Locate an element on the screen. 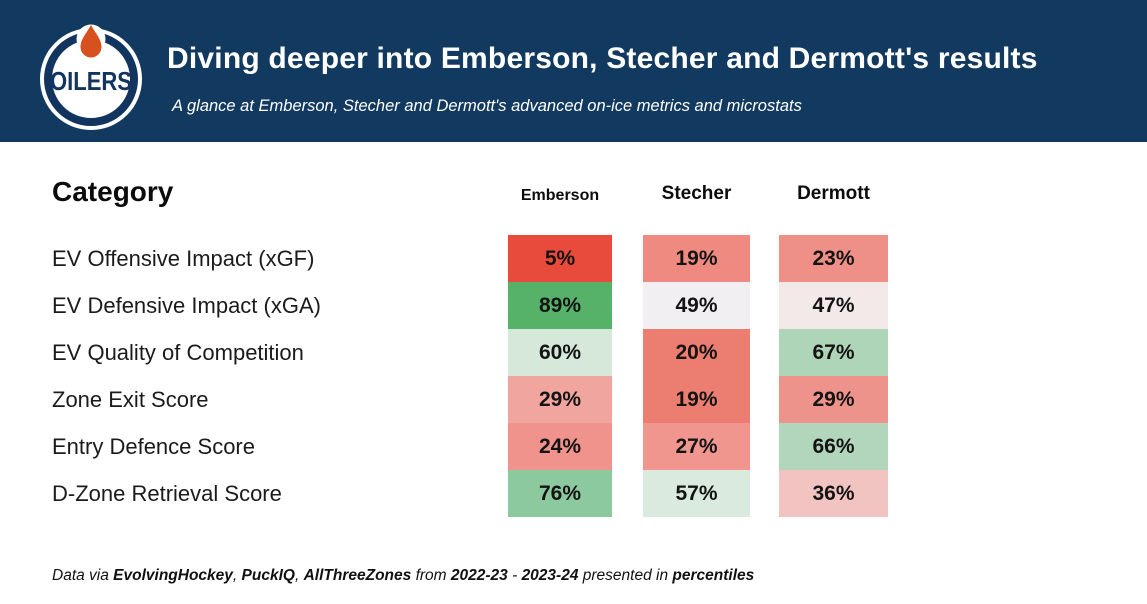 The height and width of the screenshot is (604, 1147). cell-stecher-dzone-retrieval: 57% is located at coordinates (696, 493).